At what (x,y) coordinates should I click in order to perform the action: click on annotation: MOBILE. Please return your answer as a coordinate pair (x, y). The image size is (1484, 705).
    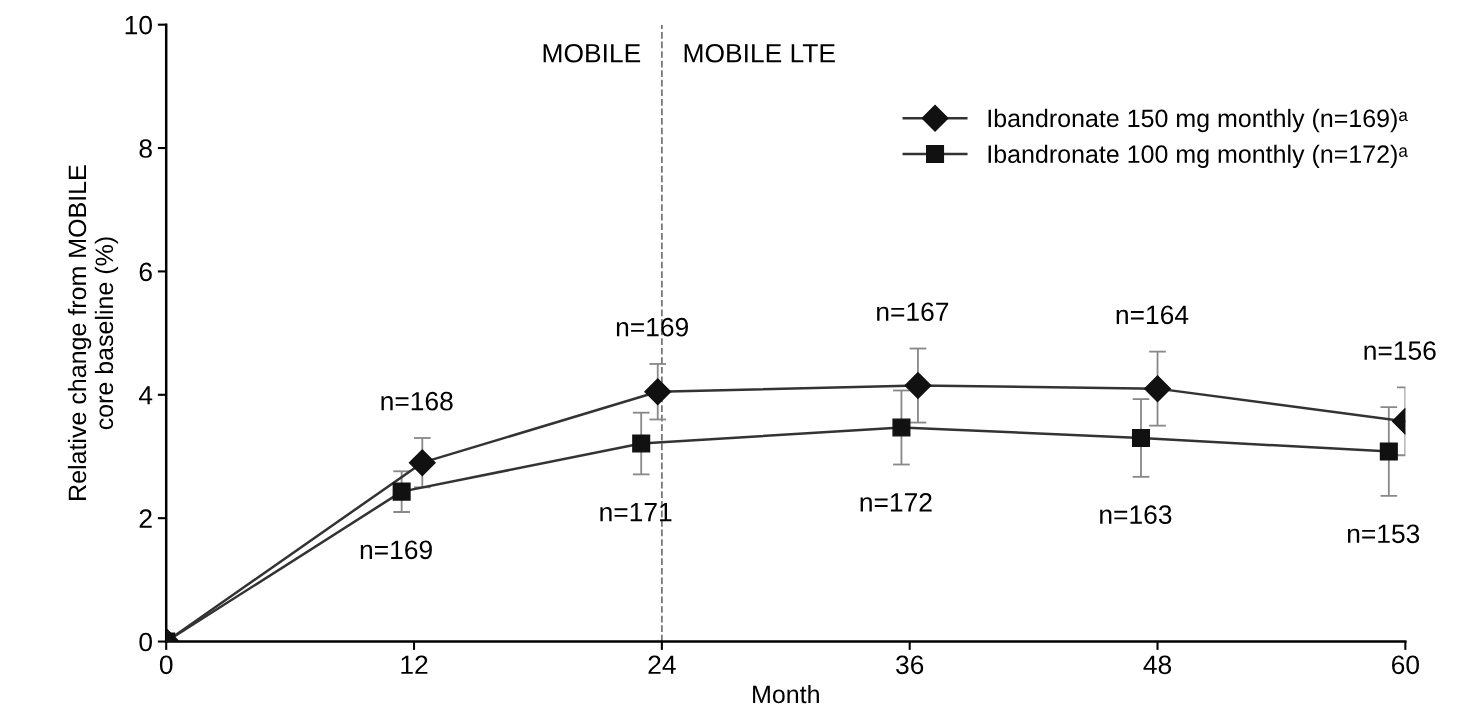
    Looking at the image, I should click on (592, 53).